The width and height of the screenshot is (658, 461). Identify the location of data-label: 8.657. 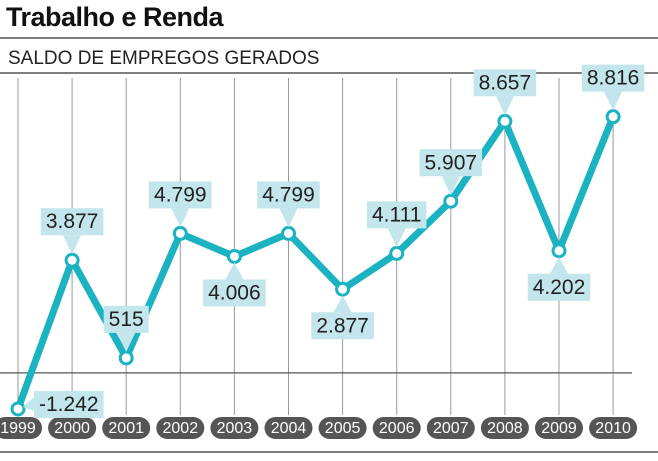
(505, 82).